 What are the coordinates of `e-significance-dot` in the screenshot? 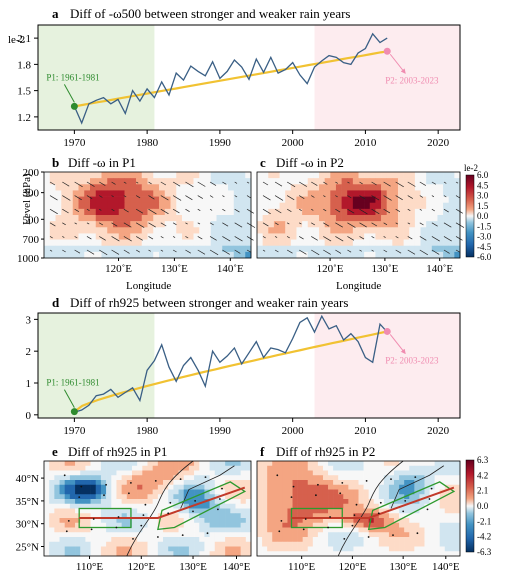 It's located at (207, 533).